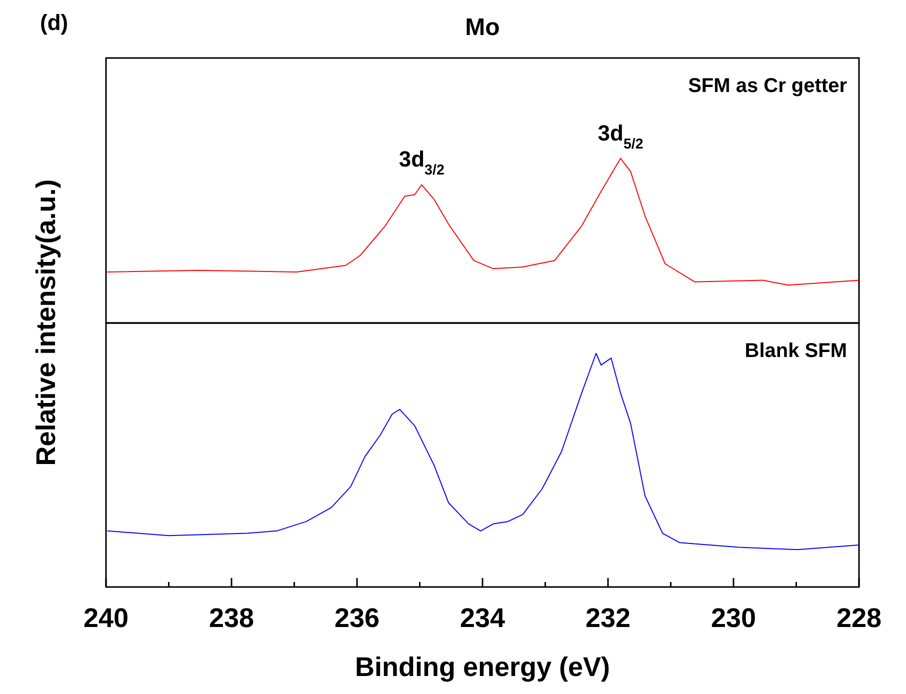  I want to click on x-tick-label: 228, so click(859, 618).